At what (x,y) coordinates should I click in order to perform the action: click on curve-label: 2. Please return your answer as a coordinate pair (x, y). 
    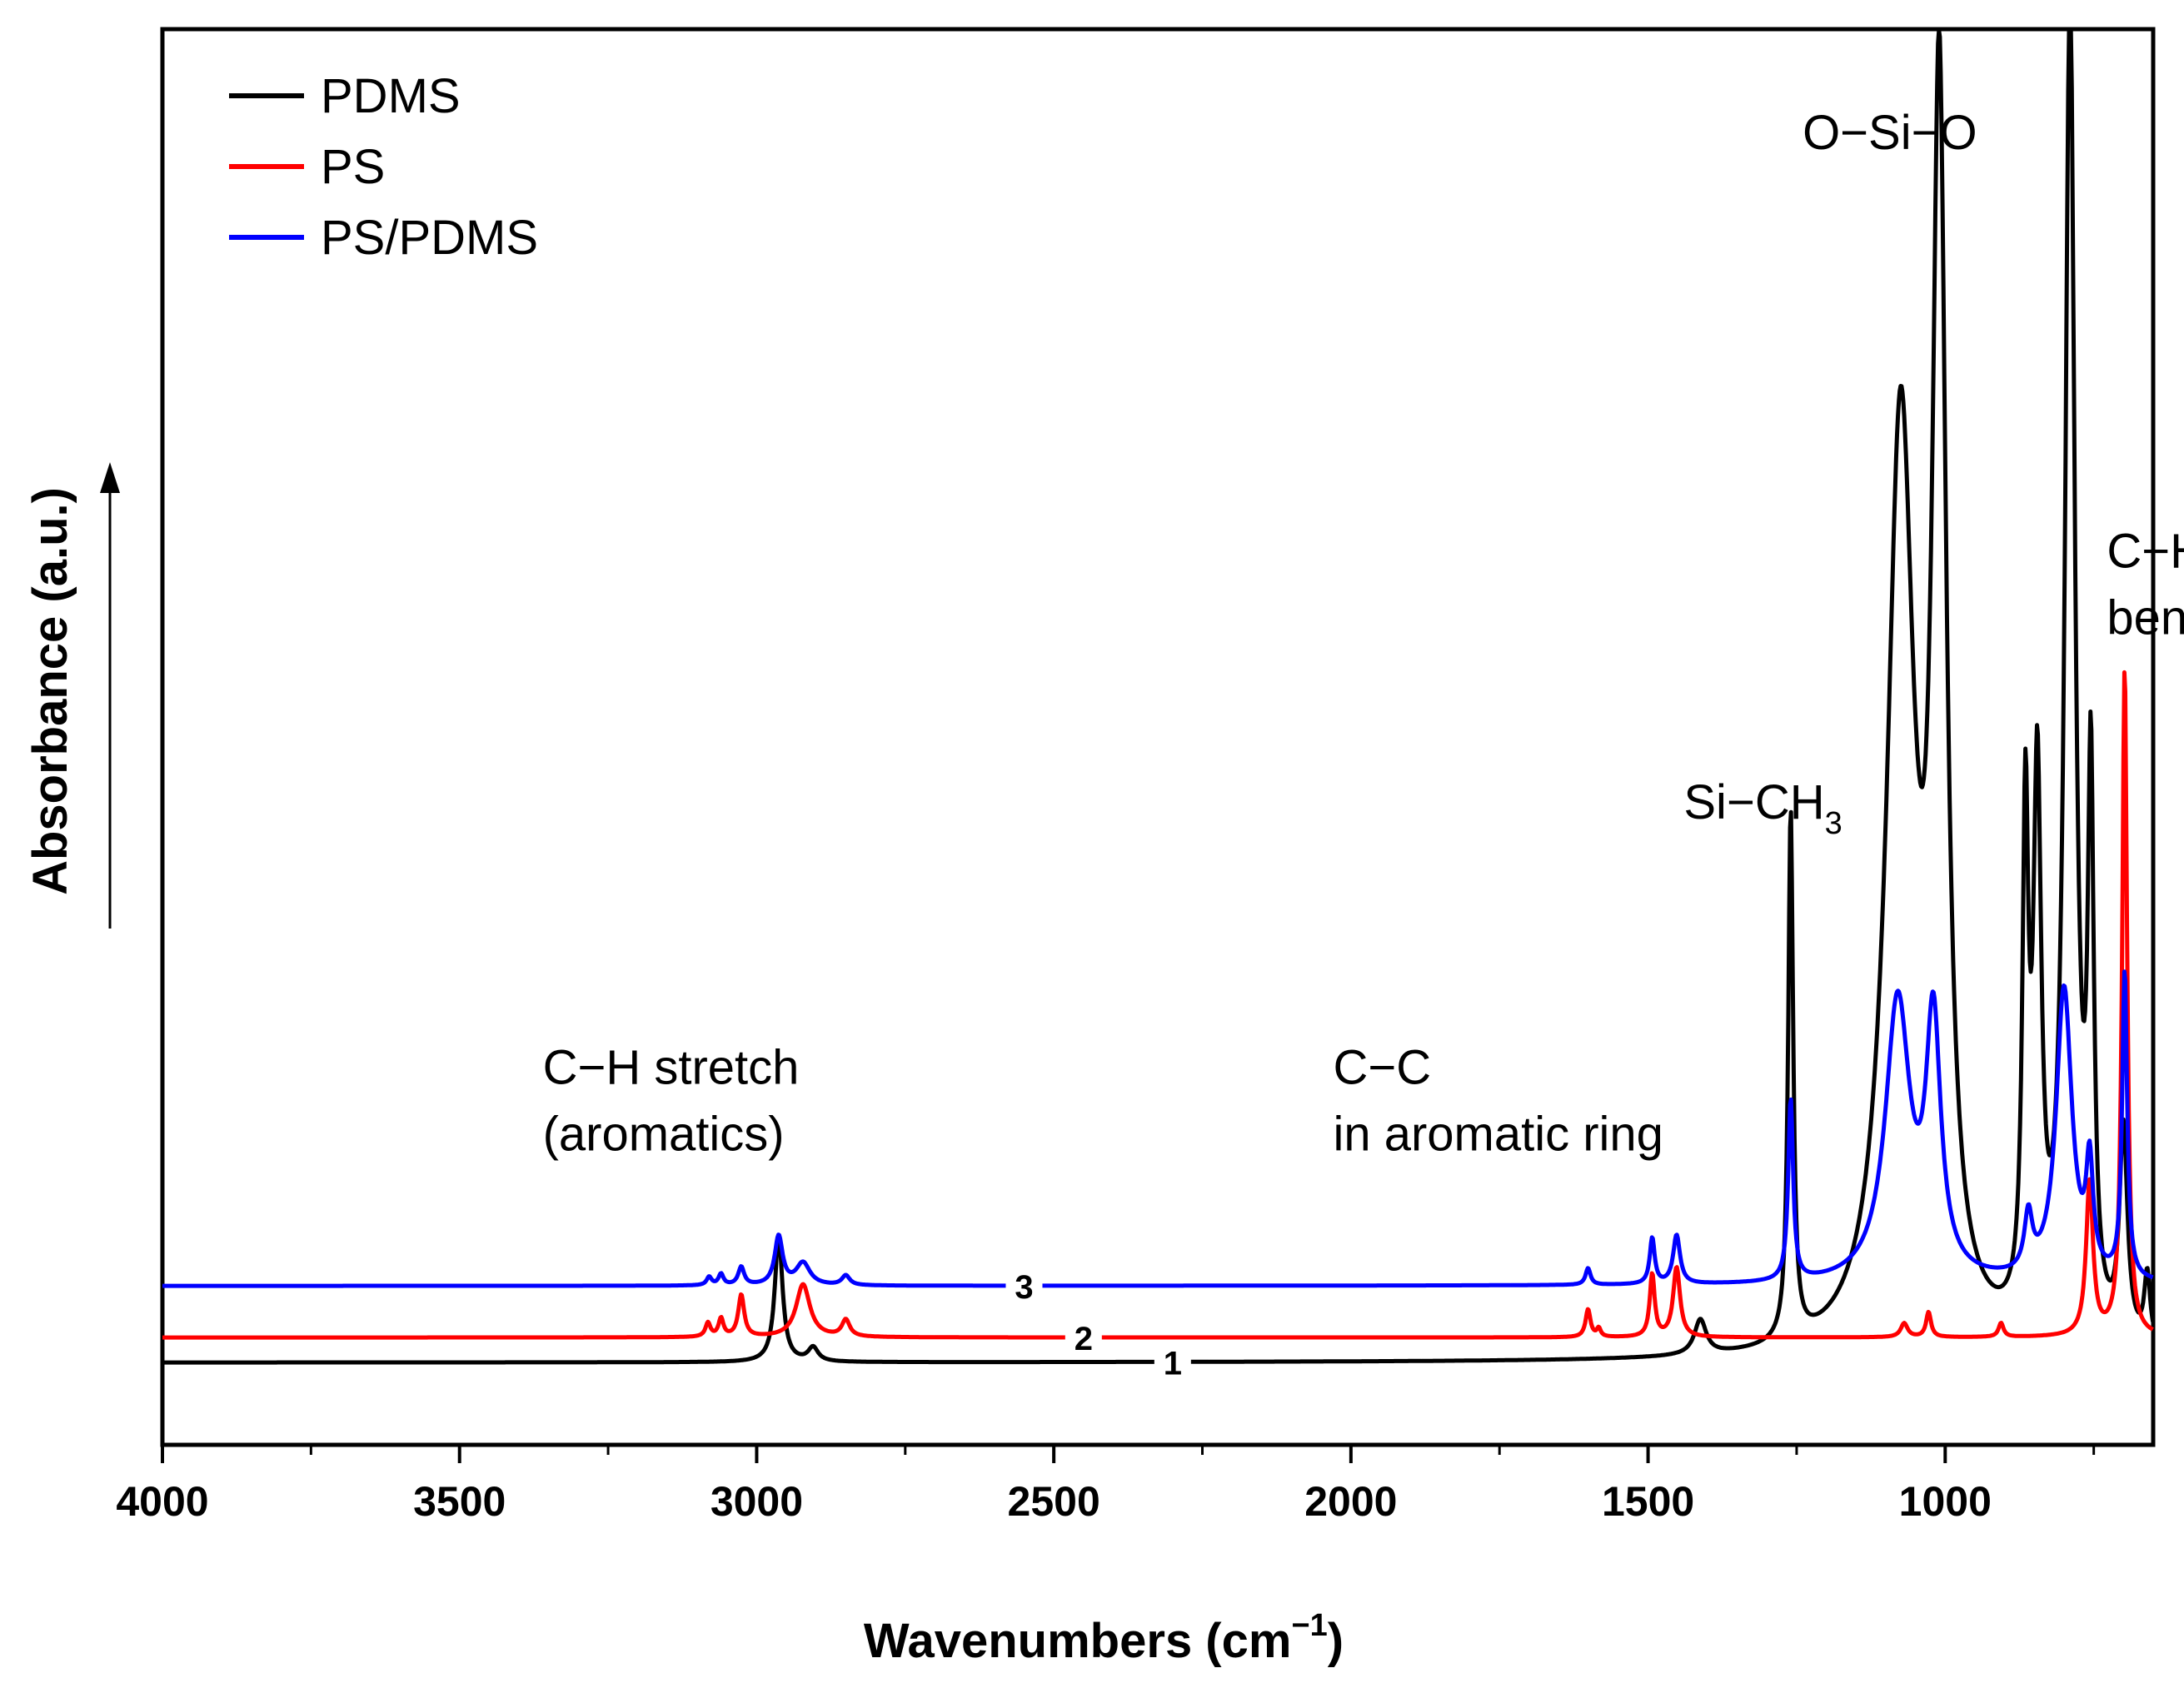
    Looking at the image, I should click on (1084, 1339).